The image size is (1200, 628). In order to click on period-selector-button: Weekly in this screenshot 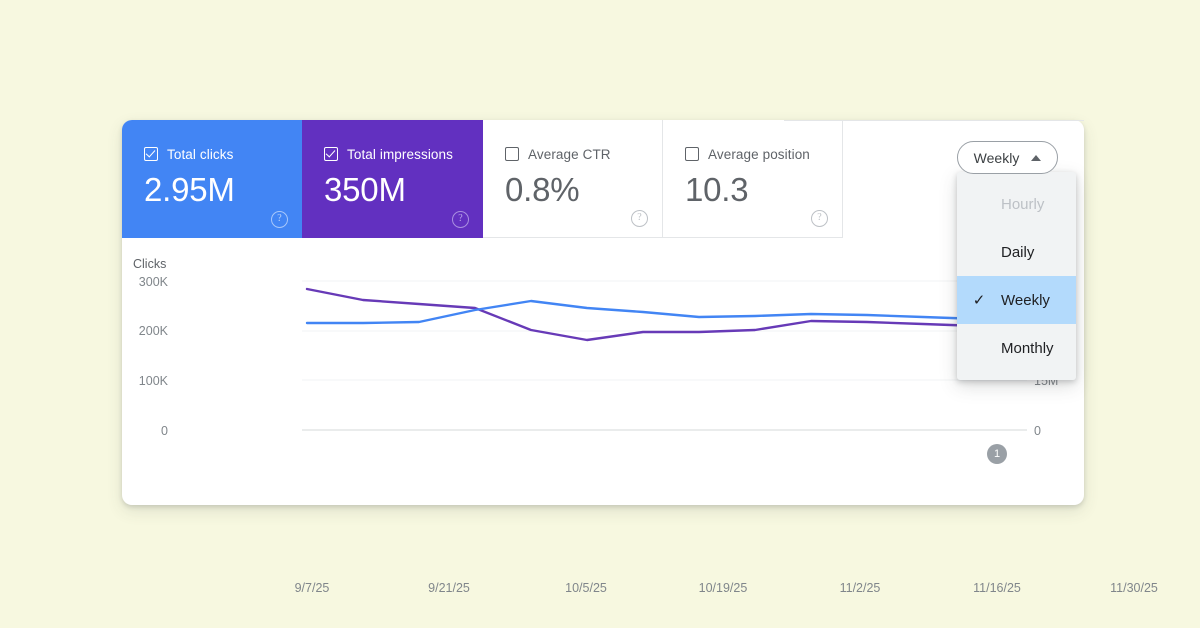, I will do `click(1007, 157)`.